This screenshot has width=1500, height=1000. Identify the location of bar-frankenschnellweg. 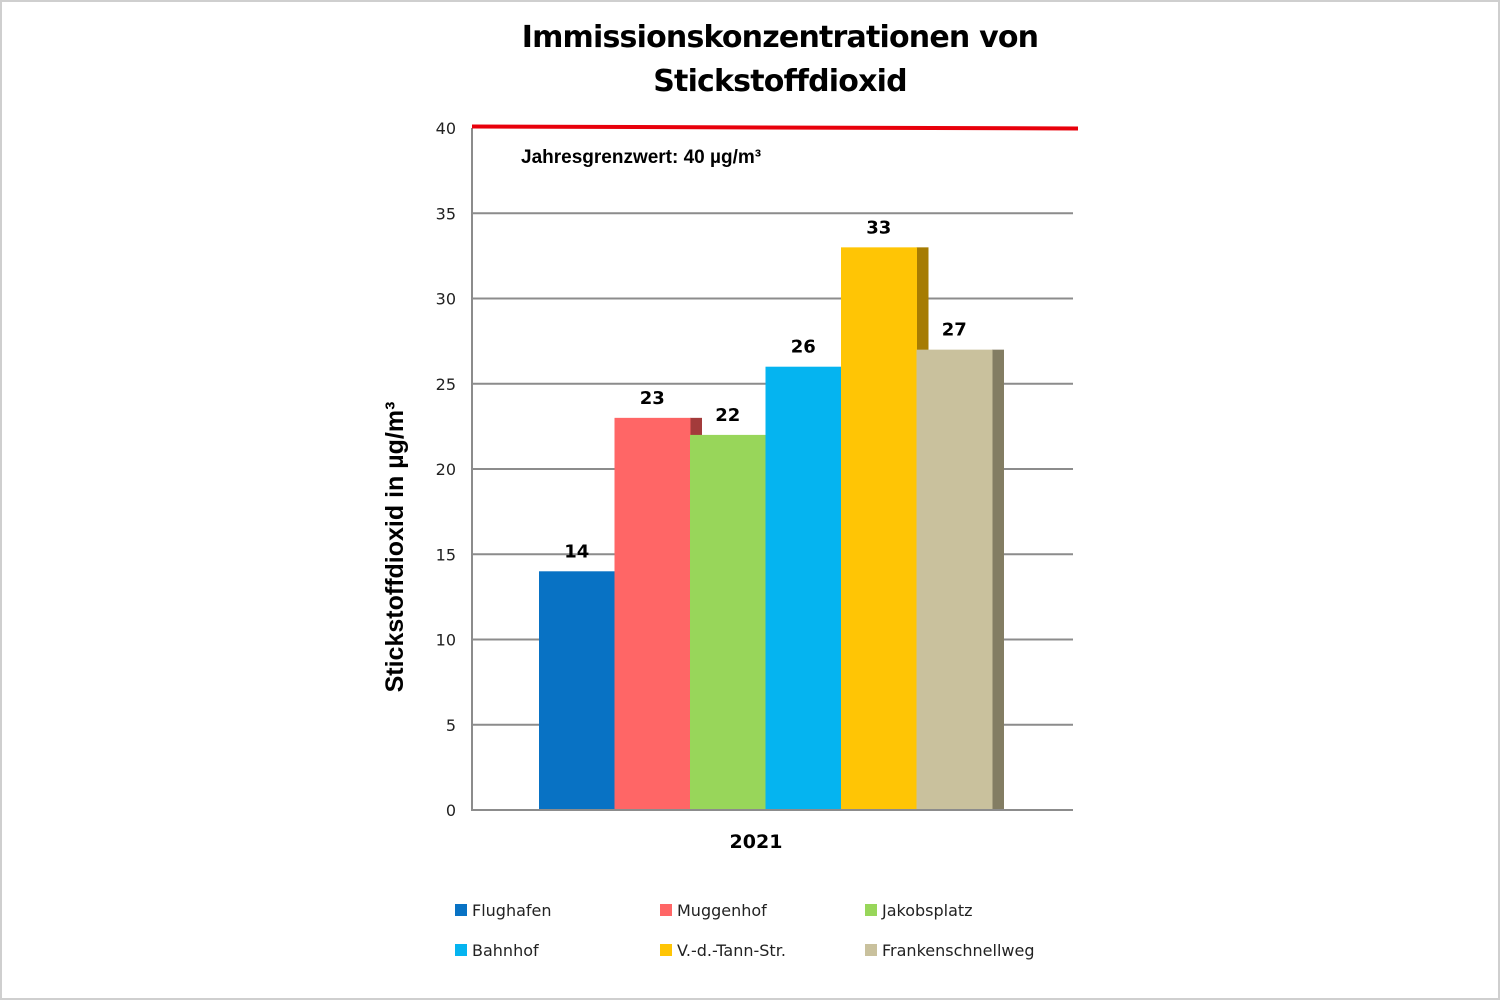
(954, 579).